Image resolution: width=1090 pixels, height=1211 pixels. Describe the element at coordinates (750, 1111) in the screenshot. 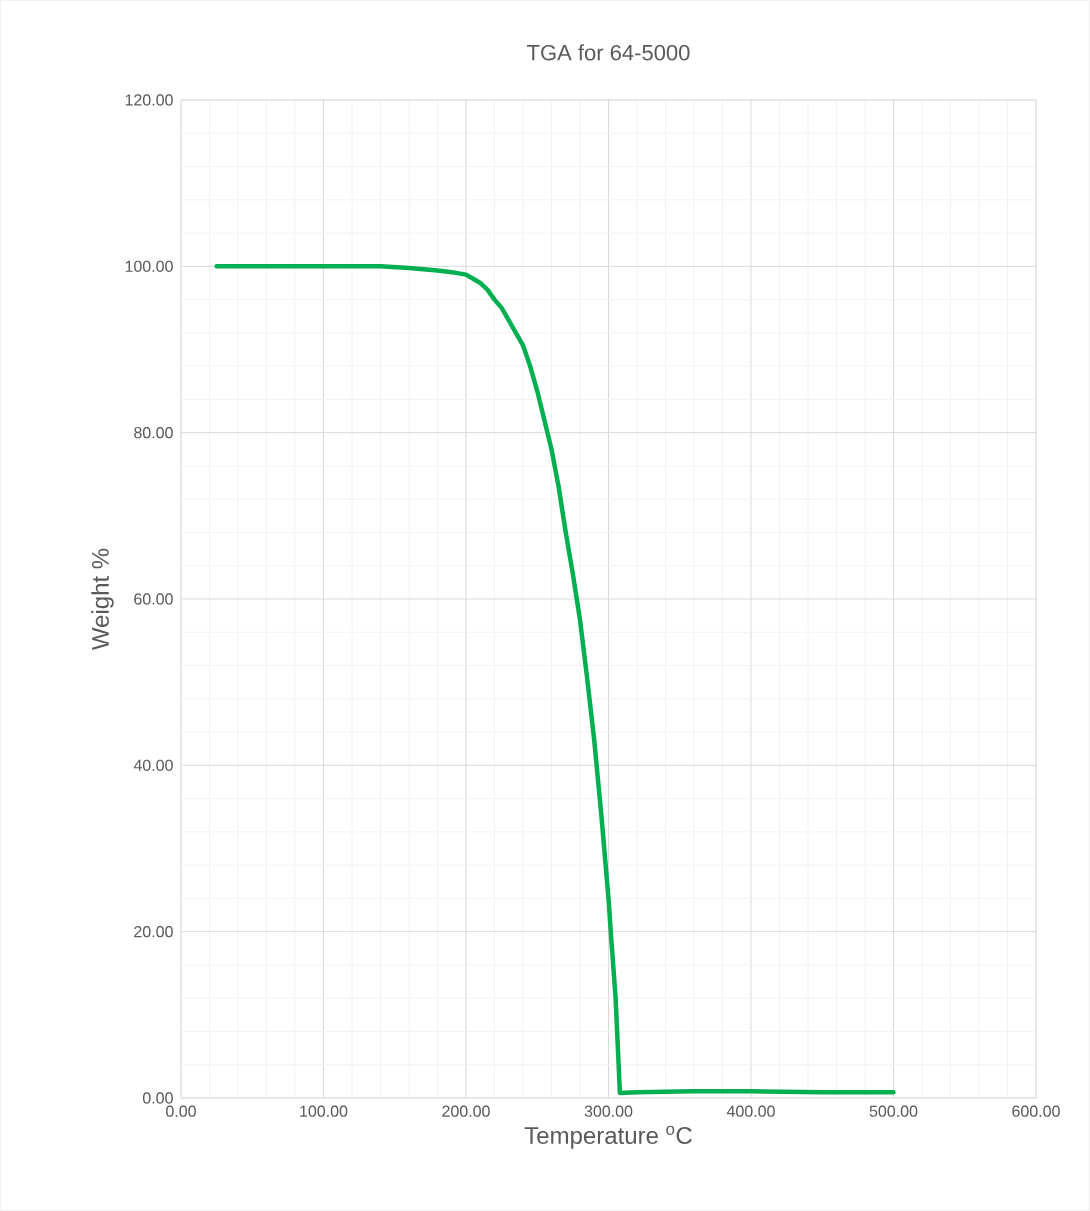

I see `x-tick-label: 400.00` at that location.